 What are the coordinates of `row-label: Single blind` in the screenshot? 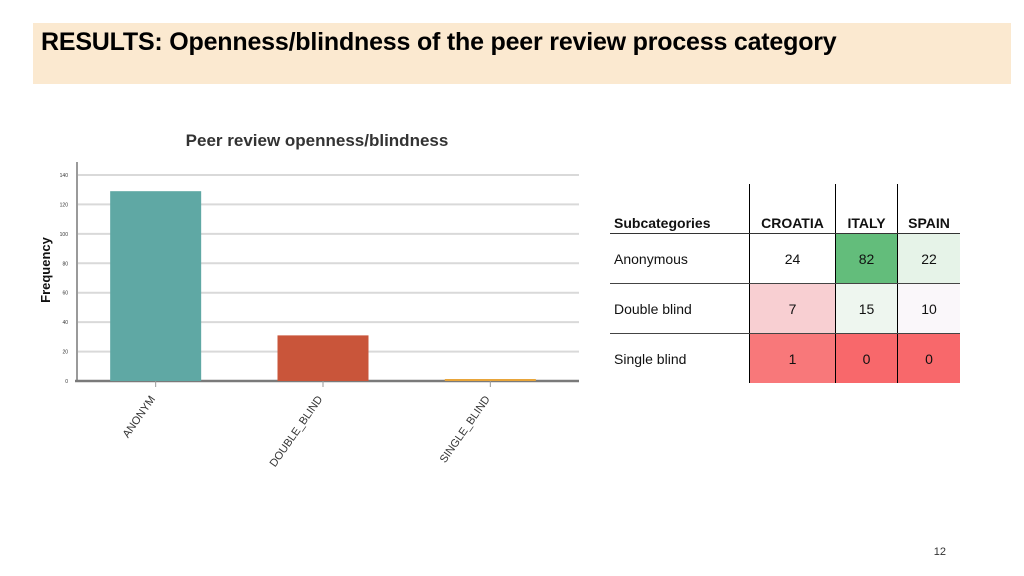 It's located at (650, 358).